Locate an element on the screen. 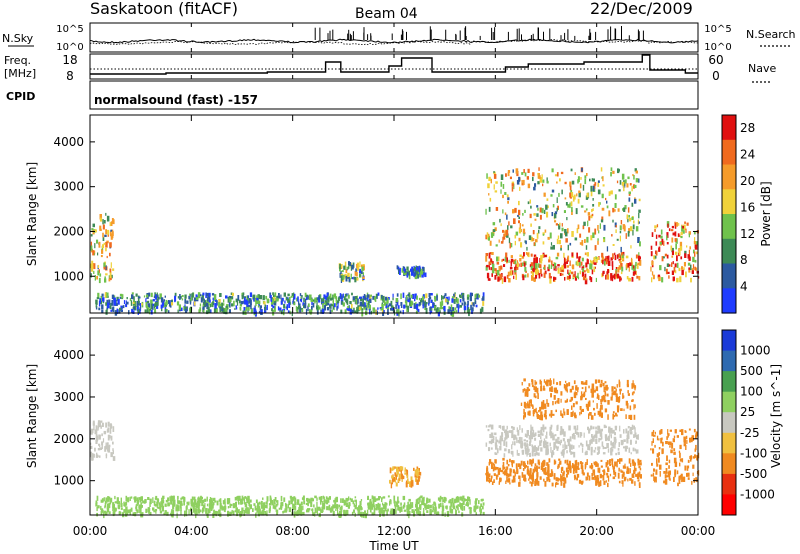  time-tick-label: 04:00 is located at coordinates (191, 531).